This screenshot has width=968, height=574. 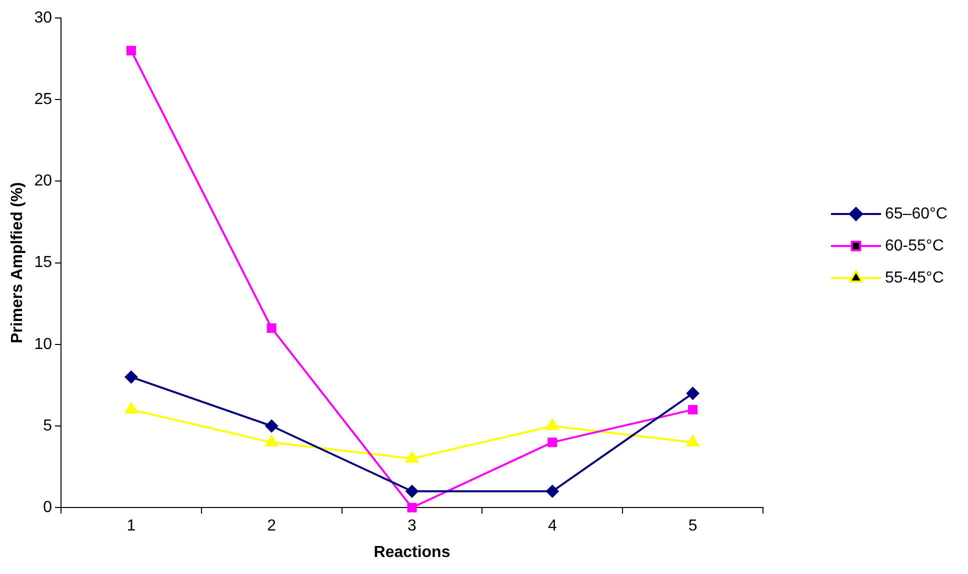 What do you see at coordinates (47, 507) in the screenshot?
I see `y-tick-label: 0` at bounding box center [47, 507].